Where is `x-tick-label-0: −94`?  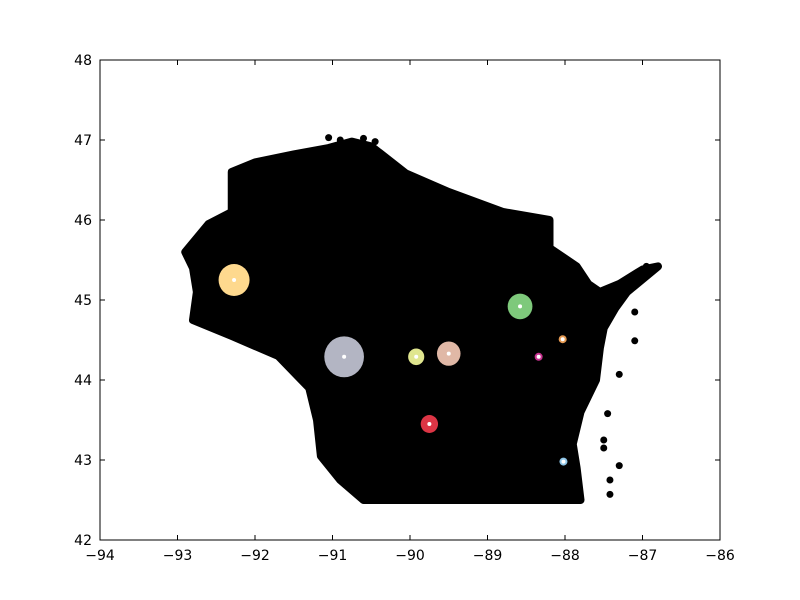
x-tick-label-0: −94 is located at coordinates (100, 556).